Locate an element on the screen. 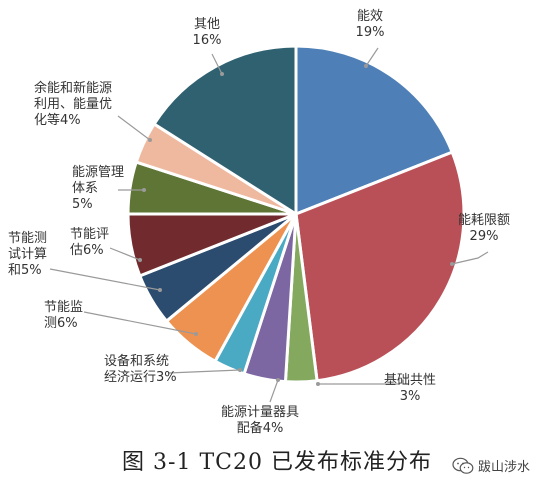 This screenshot has height=490, width=554. slice-label-2: 基础共性 3% is located at coordinates (410, 388).